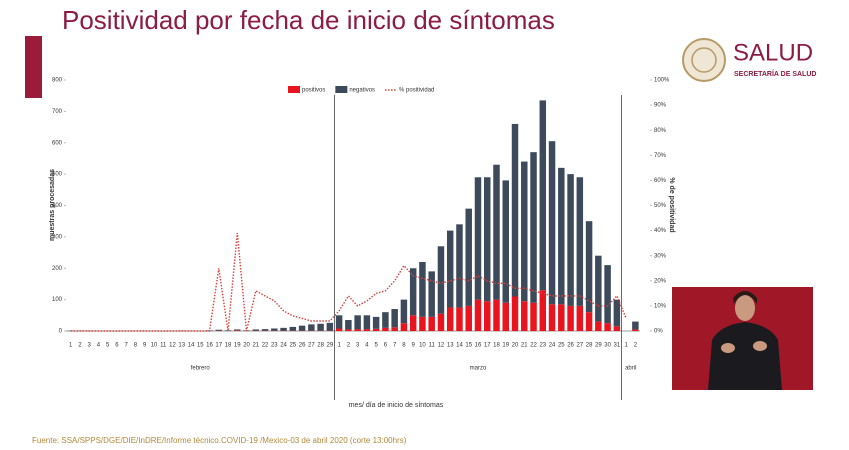 Image resolution: width=849 pixels, height=450 pixels. Describe the element at coordinates (57, 81) in the screenshot. I see `y-tick-label: 800` at that location.